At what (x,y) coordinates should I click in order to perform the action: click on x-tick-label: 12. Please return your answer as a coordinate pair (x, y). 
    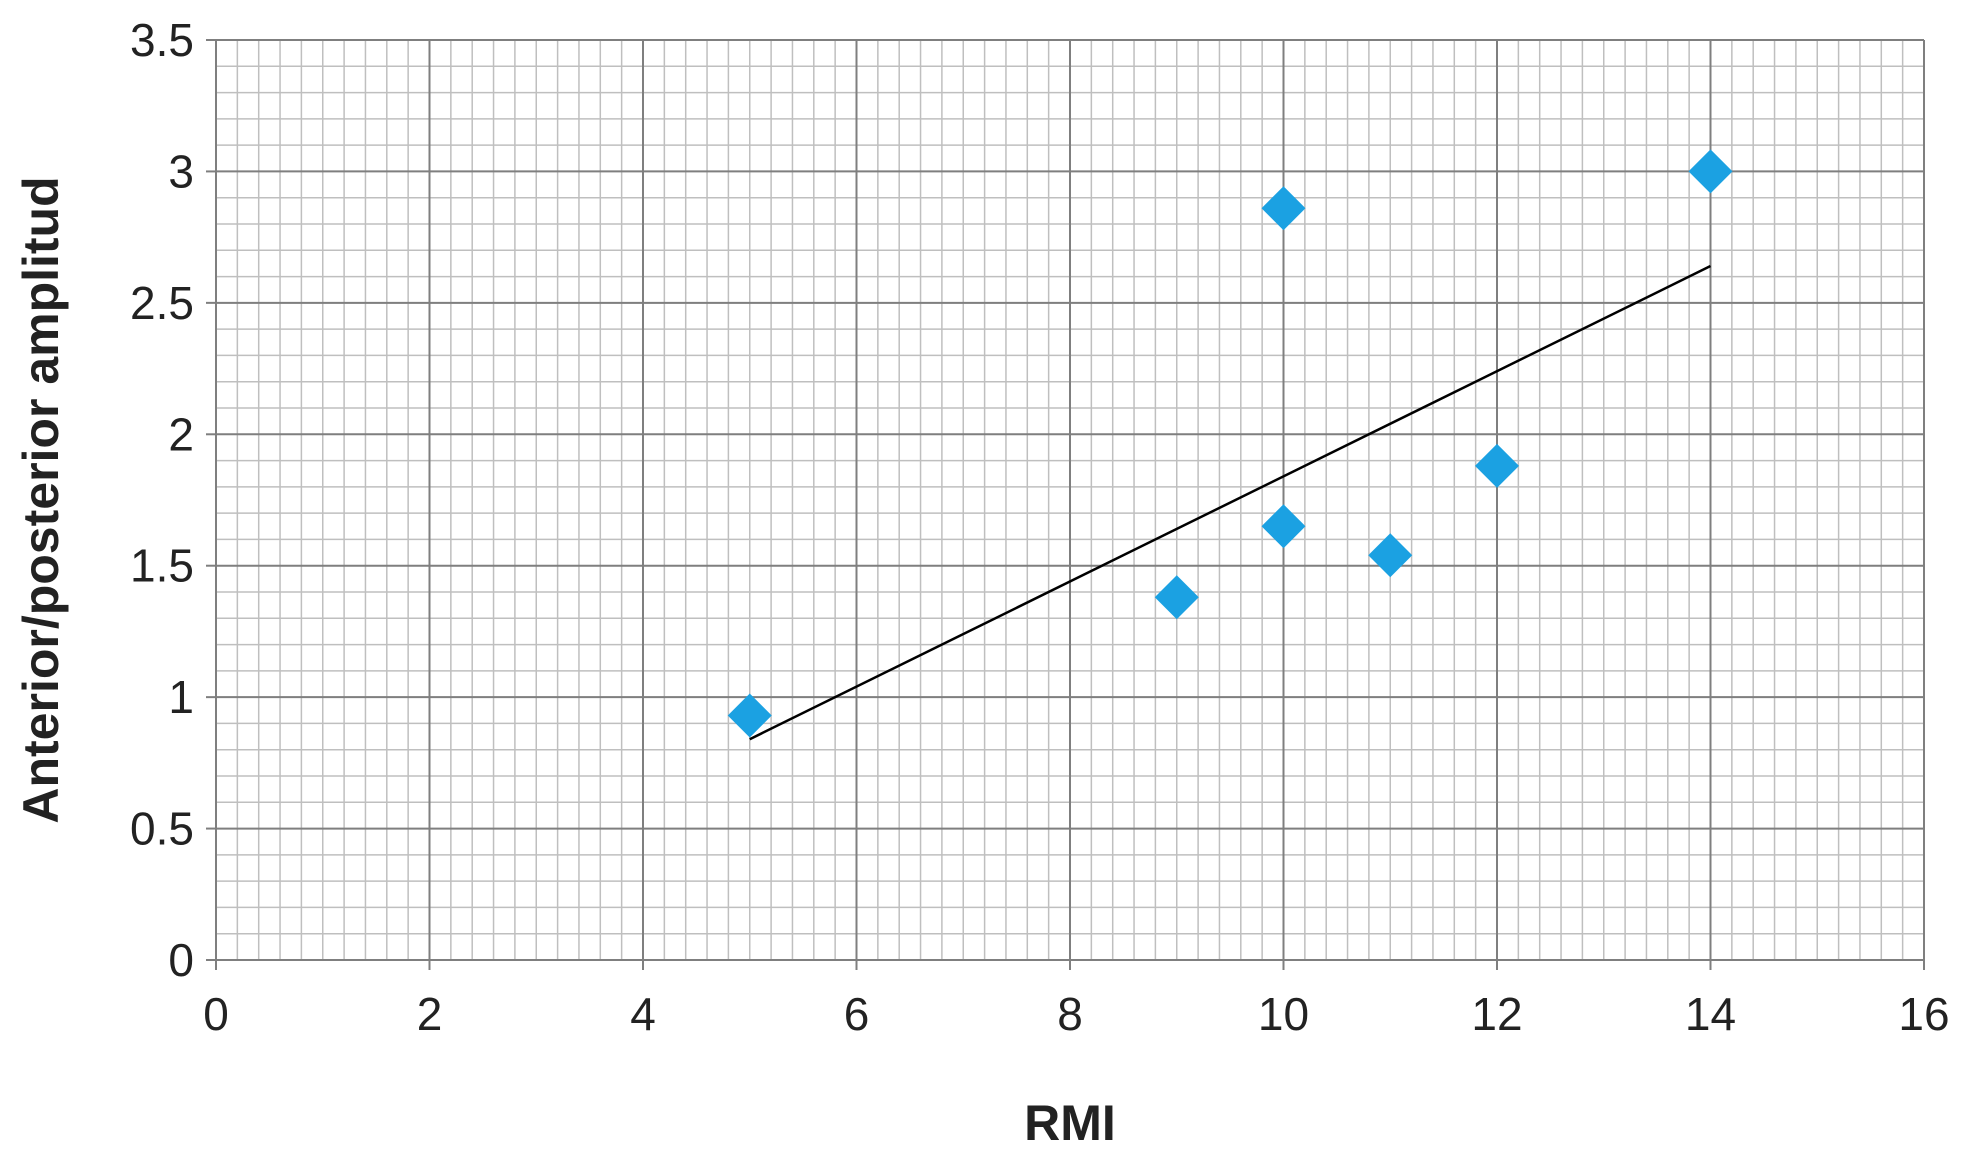
    Looking at the image, I should click on (1496, 1014).